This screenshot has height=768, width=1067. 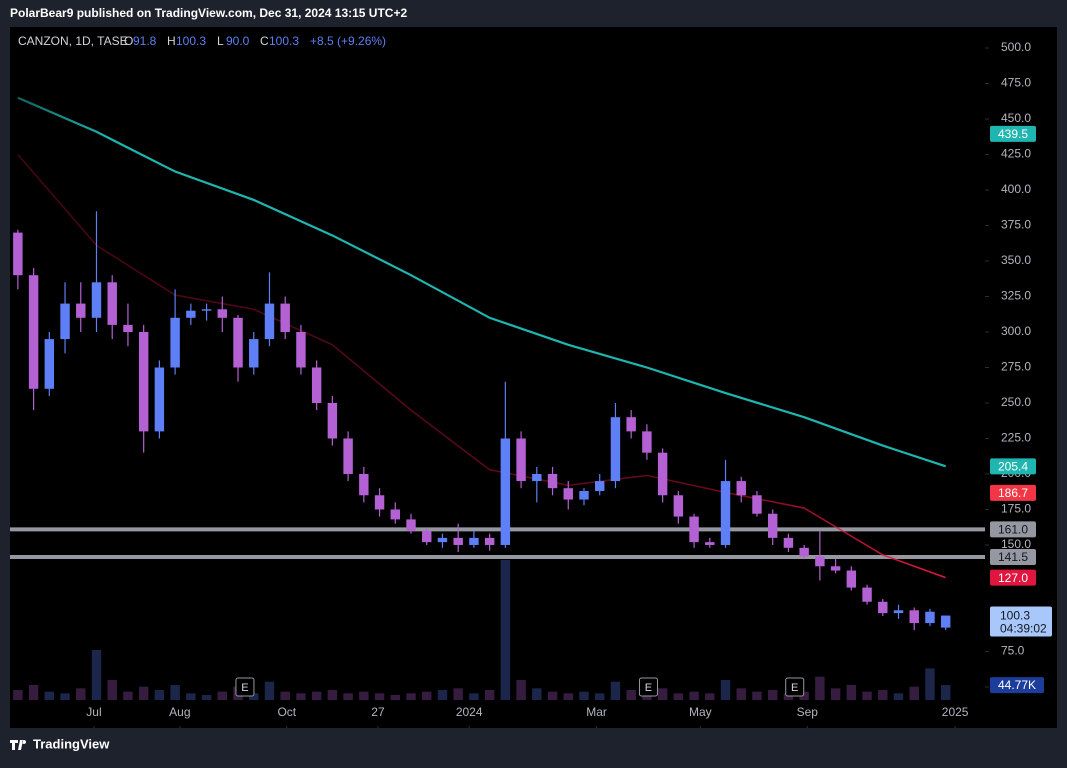 I want to click on legend-change: +8.5 (+9.26%), so click(x=348, y=41).